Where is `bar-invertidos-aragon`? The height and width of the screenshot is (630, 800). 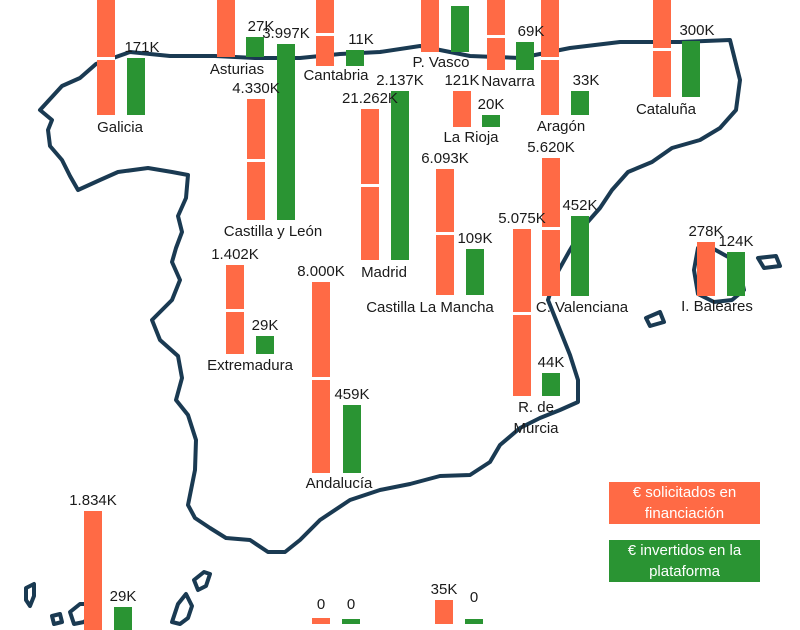 bar-invertidos-aragon is located at coordinates (580, 103).